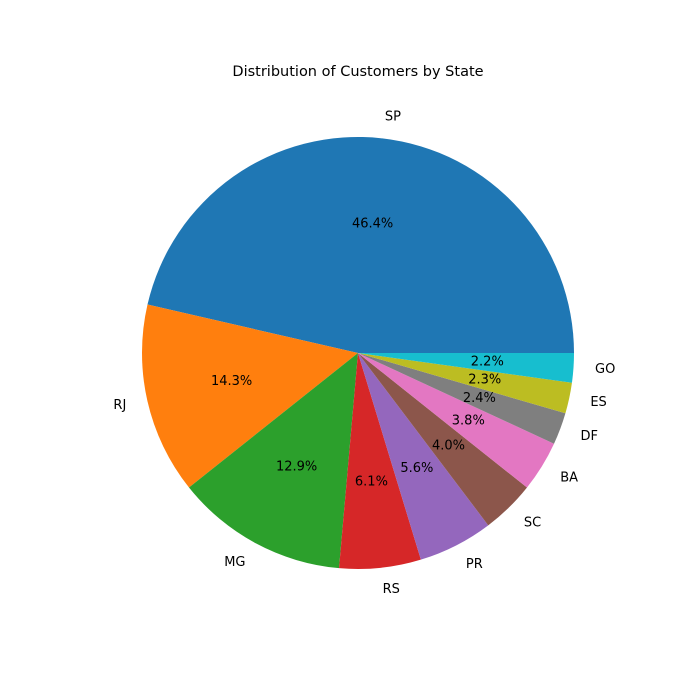 This screenshot has height=700, width=700. I want to click on slice-label-ba: BA, so click(569, 477).